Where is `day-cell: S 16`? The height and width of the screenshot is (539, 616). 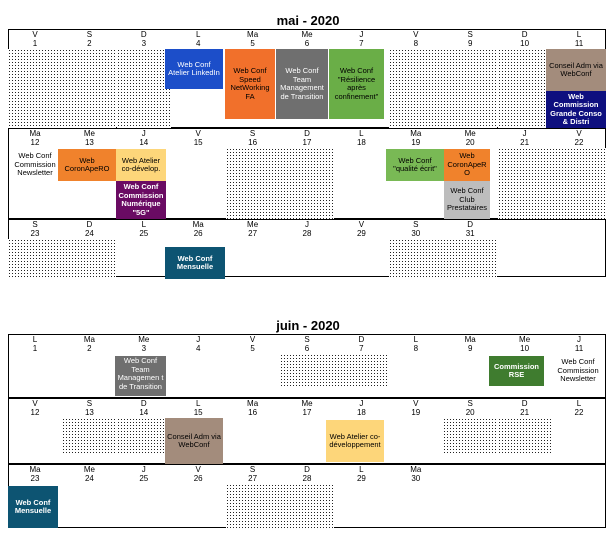 day-cell: S 16 is located at coordinates (252, 173).